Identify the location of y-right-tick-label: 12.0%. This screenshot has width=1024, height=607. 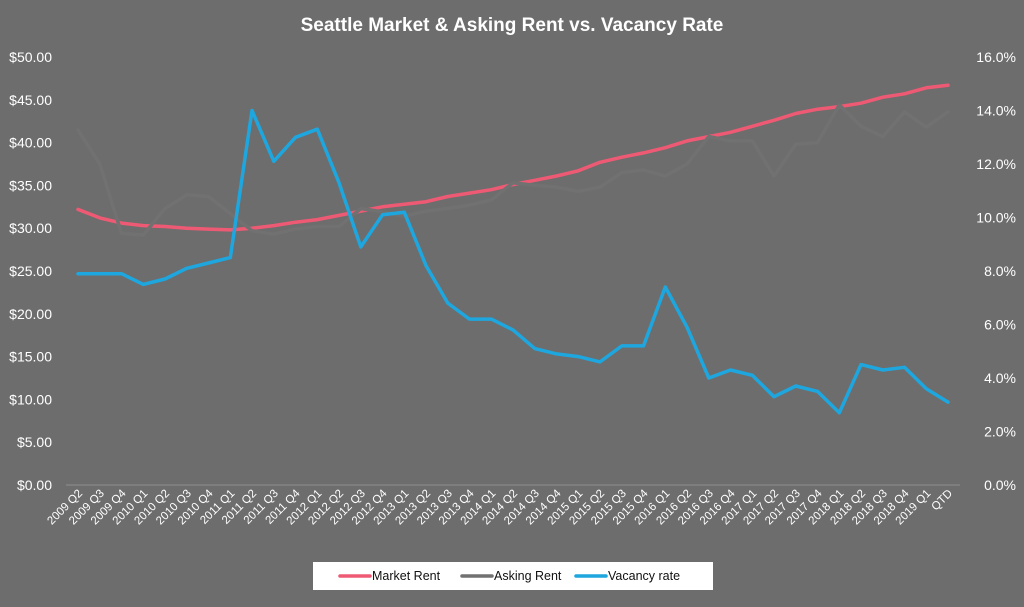
(996, 164).